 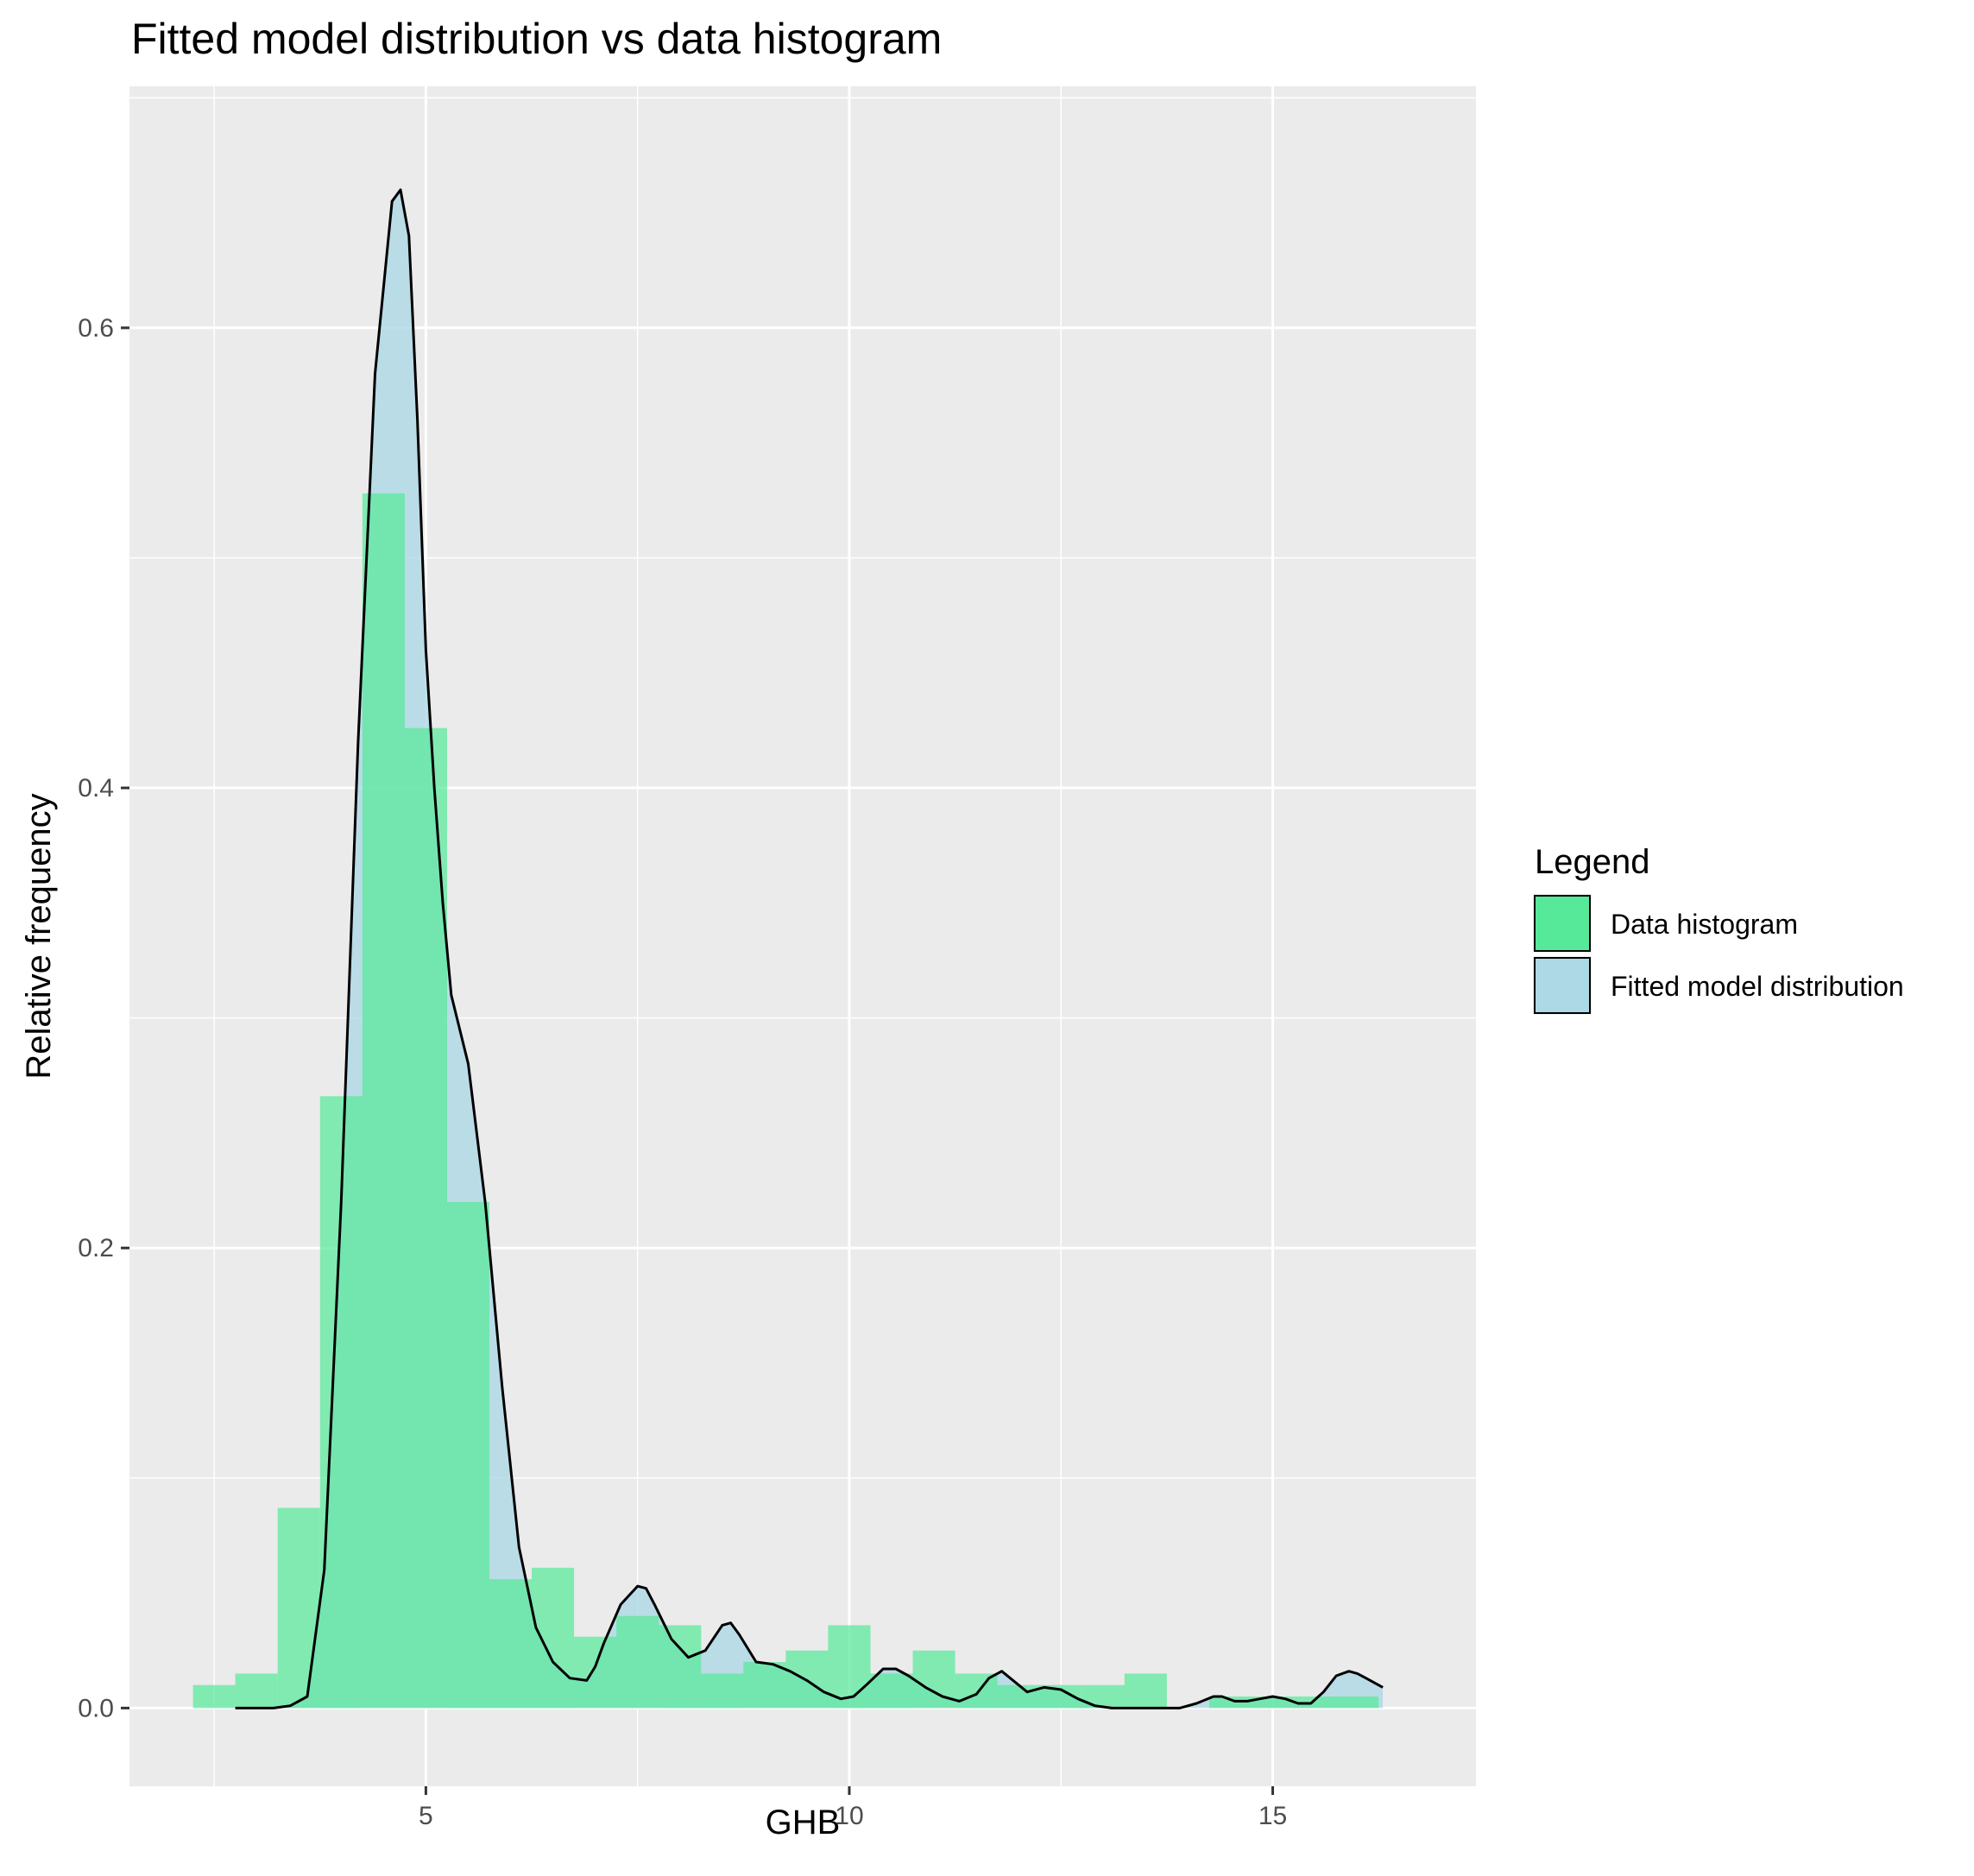 What do you see at coordinates (1704, 924) in the screenshot?
I see `legend-label-data-histogram: Data histogram` at bounding box center [1704, 924].